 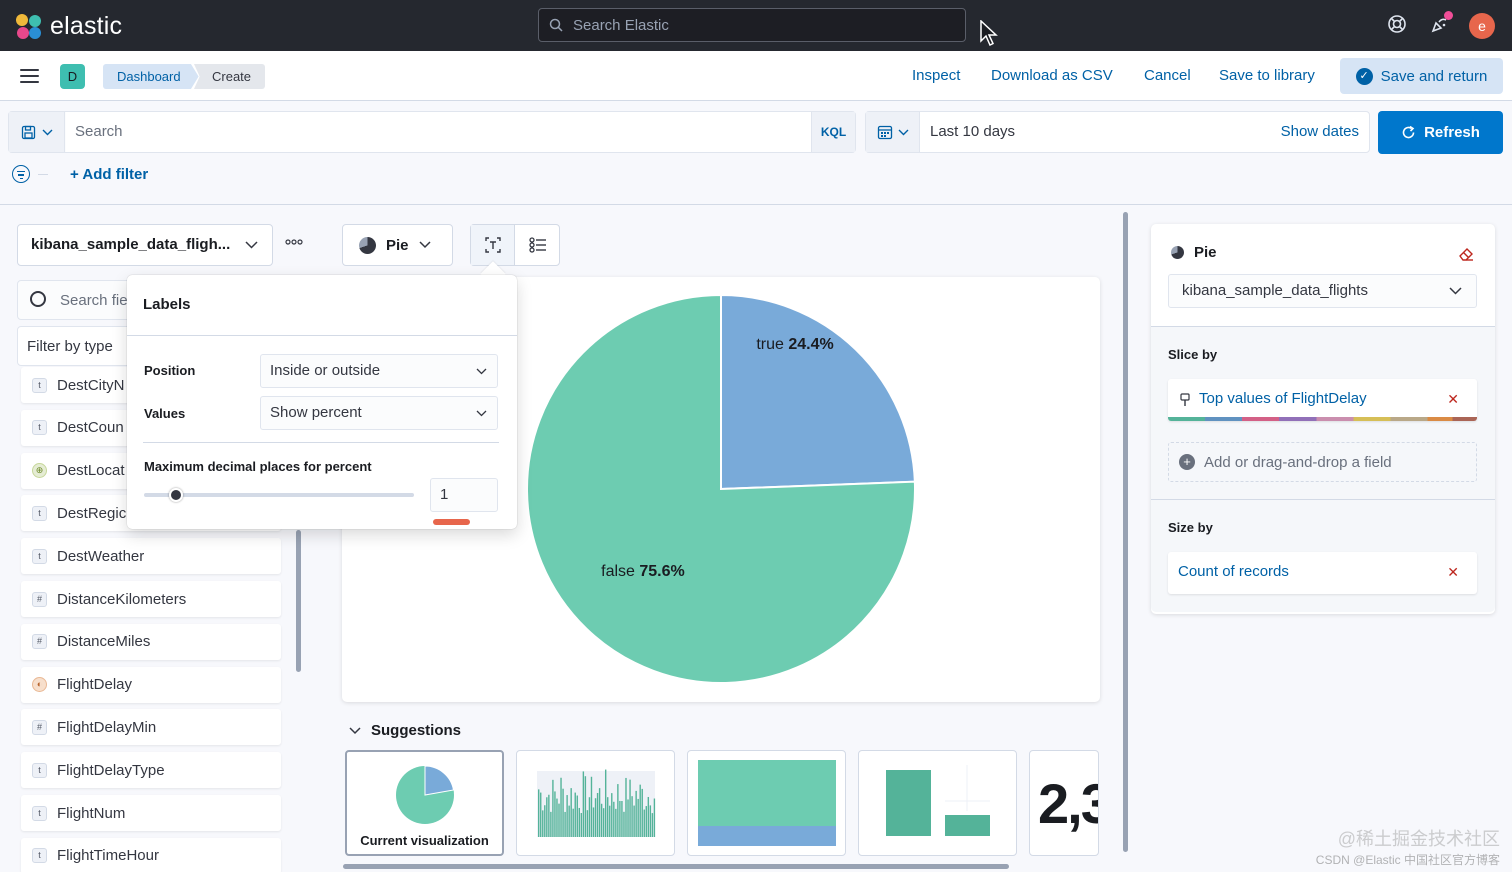 I want to click on field-list-item: # FlightDelayMin, so click(x=151, y=727).